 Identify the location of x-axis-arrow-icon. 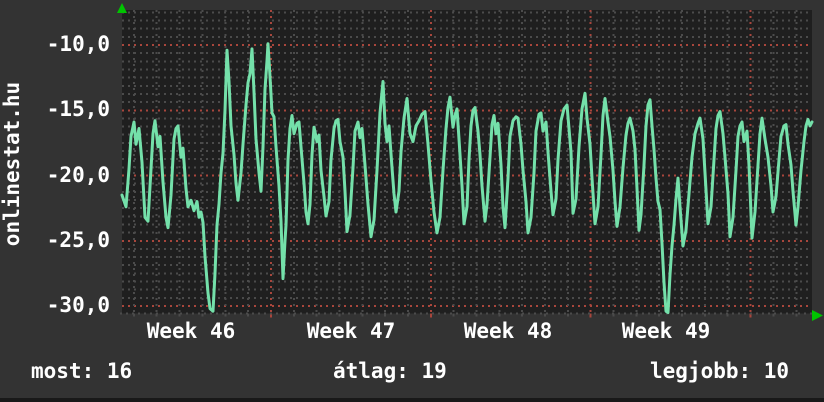
(817, 315).